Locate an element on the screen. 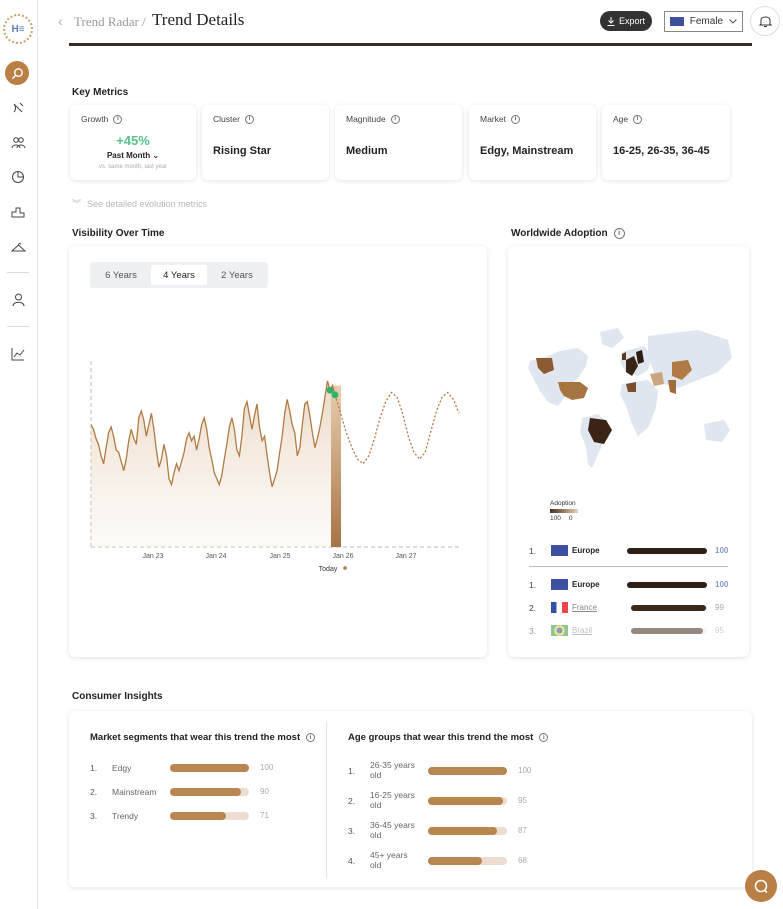 The height and width of the screenshot is (909, 783). segment-label: Mainstream is located at coordinates (134, 792).